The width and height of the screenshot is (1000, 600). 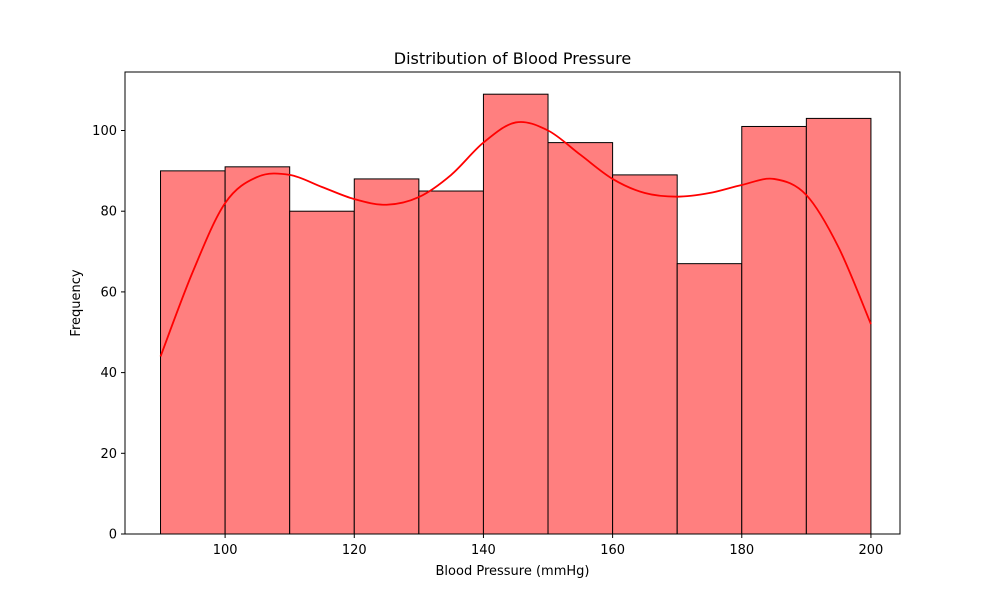 I want to click on x-tick-label: 120, so click(x=354, y=550).